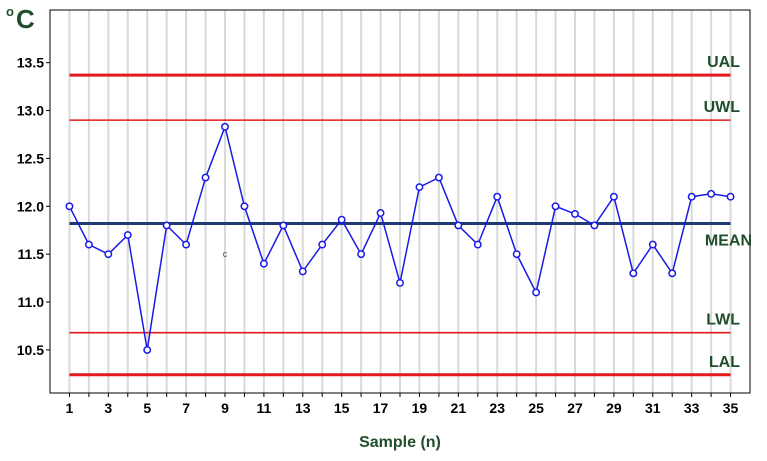  I want to click on x-tick-label: 7, so click(186, 408).